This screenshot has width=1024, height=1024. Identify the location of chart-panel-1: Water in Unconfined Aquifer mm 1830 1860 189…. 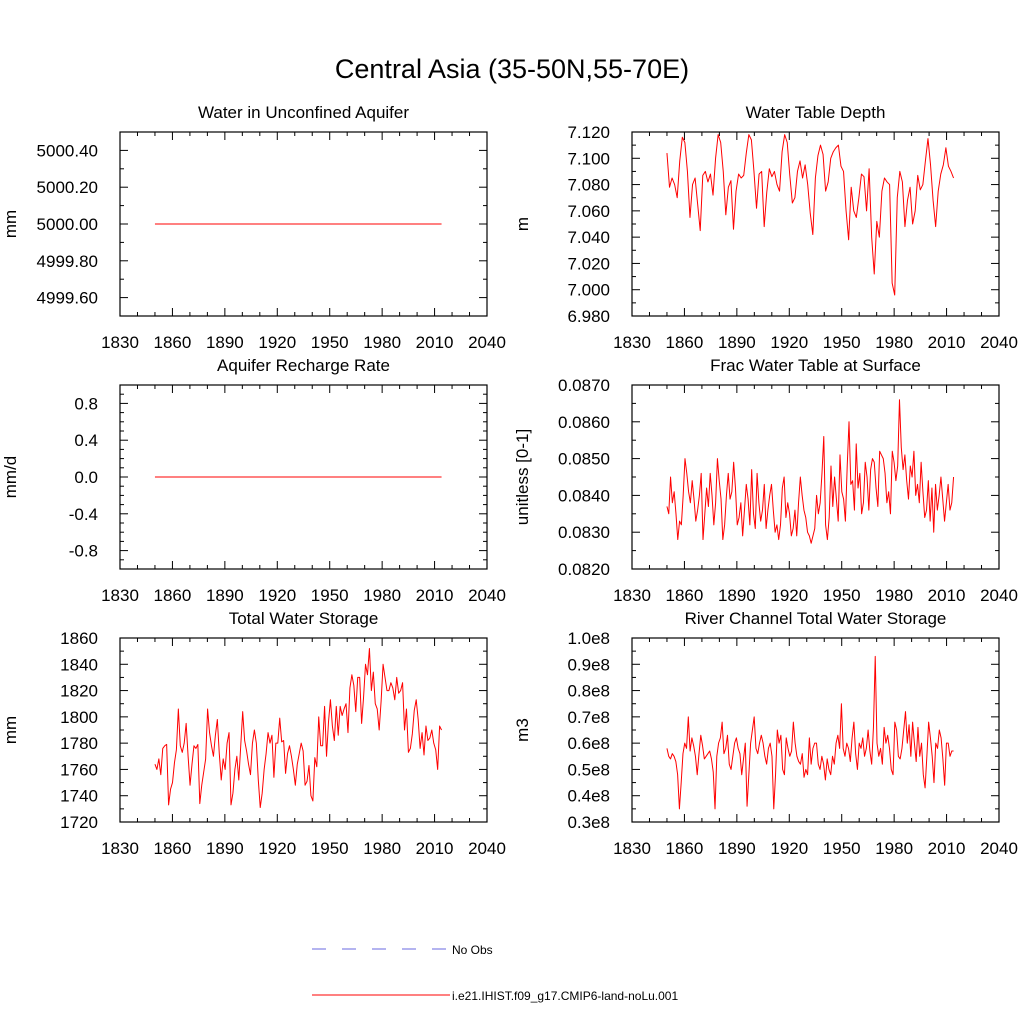
(253, 227).